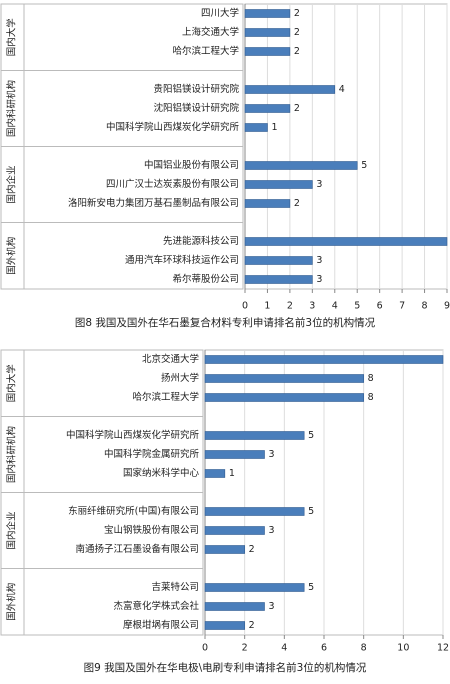  What do you see at coordinates (170, 359) in the screenshot?
I see `category-label: 北京交通大学` at bounding box center [170, 359].